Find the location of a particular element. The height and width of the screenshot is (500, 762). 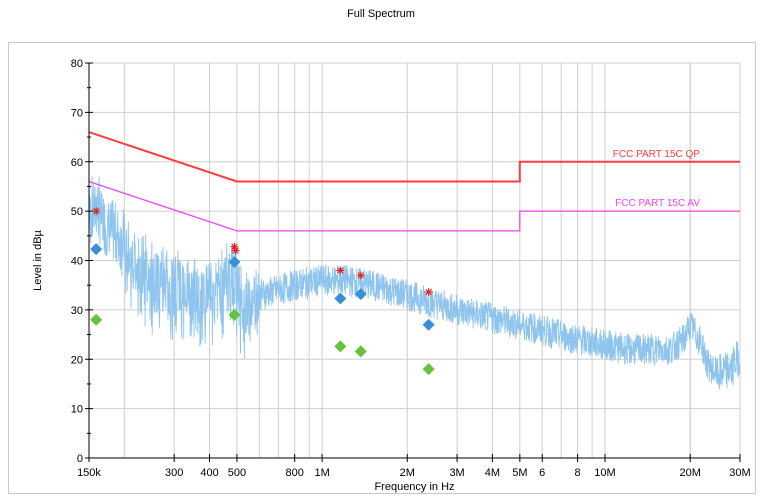

x-tick-label: 300 is located at coordinates (174, 473).